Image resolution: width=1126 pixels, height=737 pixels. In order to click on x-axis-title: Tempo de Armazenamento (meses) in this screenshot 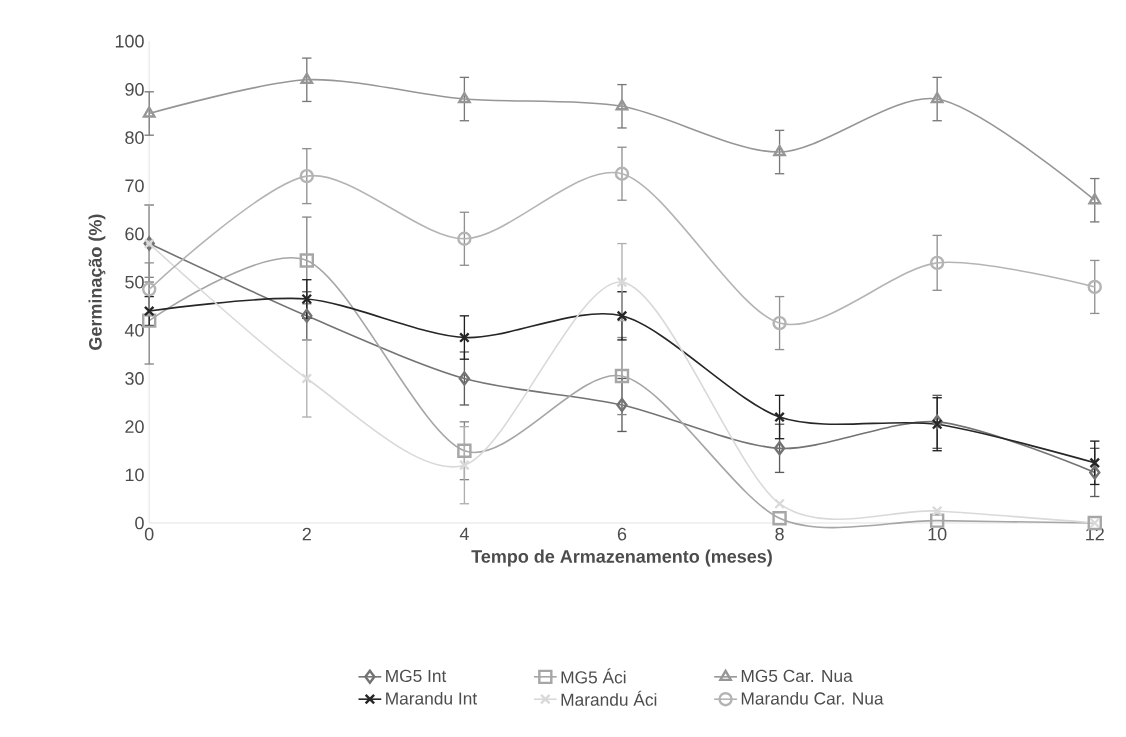, I will do `click(621, 558)`.